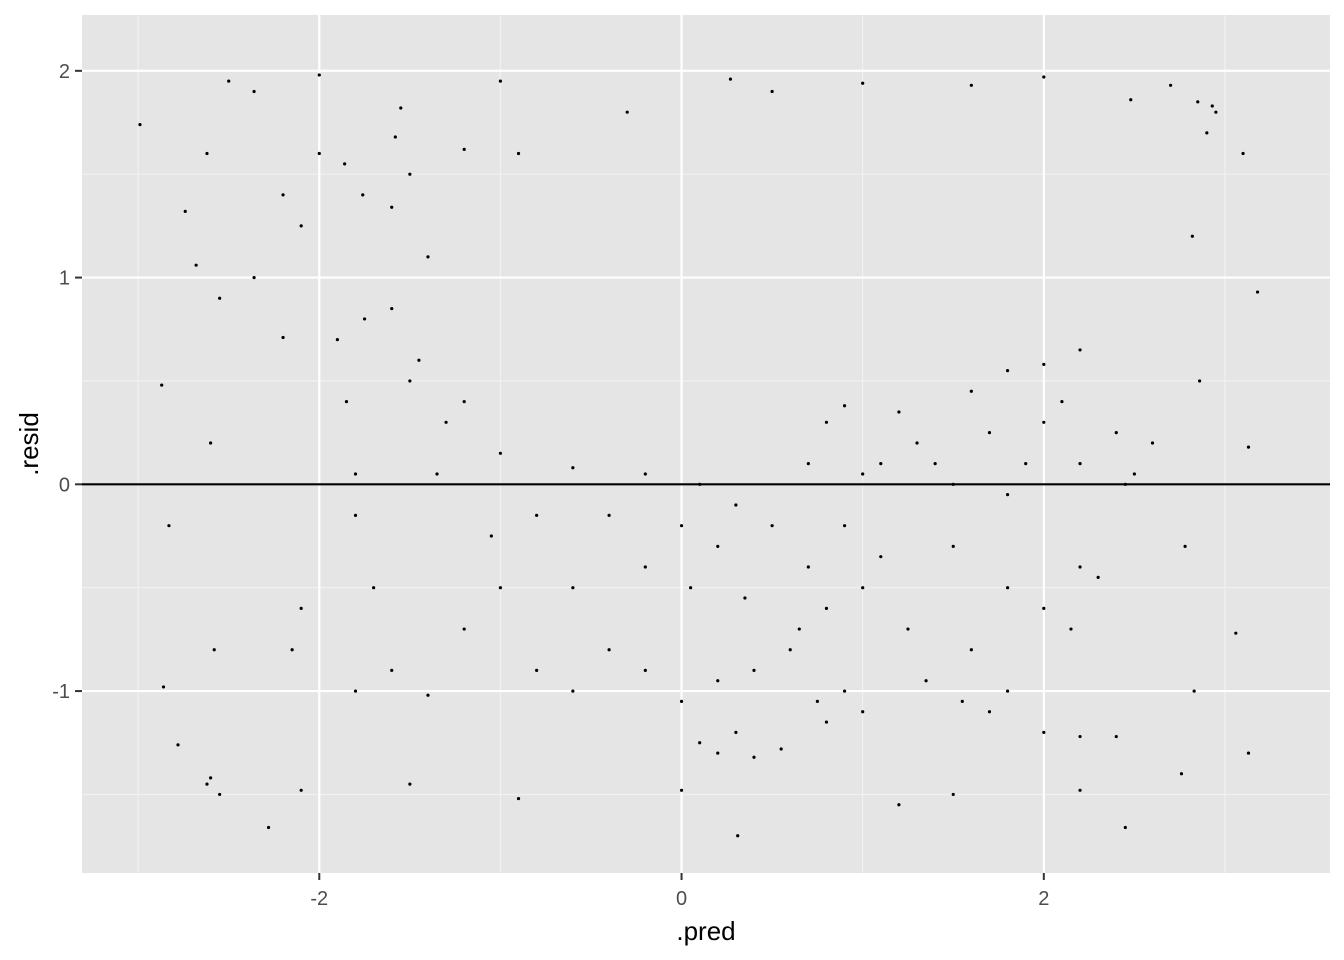 The image size is (1344, 960). Describe the element at coordinates (705, 931) in the screenshot. I see `x-axis-title: .pred` at that location.